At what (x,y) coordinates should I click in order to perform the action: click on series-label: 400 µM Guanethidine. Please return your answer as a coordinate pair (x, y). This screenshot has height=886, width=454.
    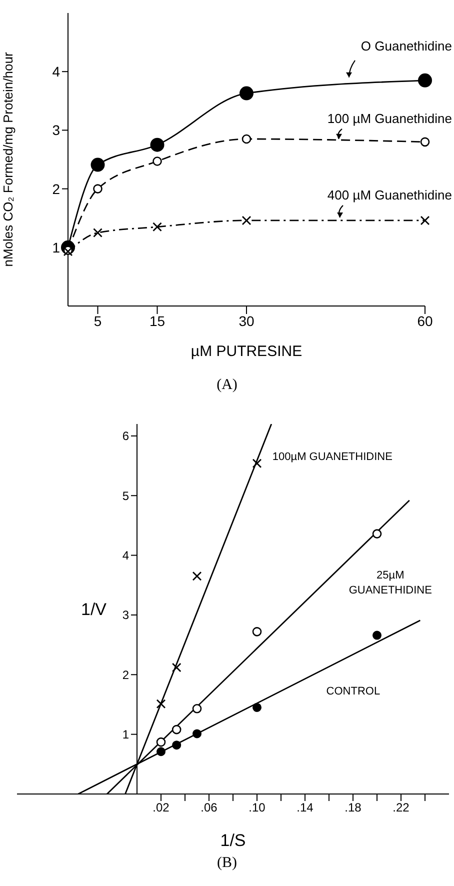
    Looking at the image, I should click on (389, 194).